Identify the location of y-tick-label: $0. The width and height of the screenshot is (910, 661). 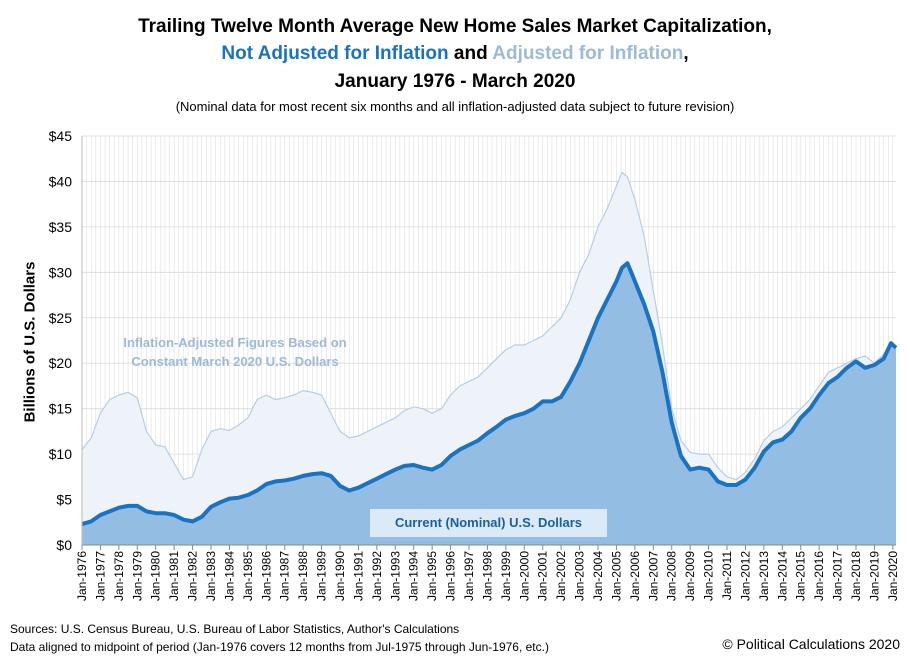
(64, 545).